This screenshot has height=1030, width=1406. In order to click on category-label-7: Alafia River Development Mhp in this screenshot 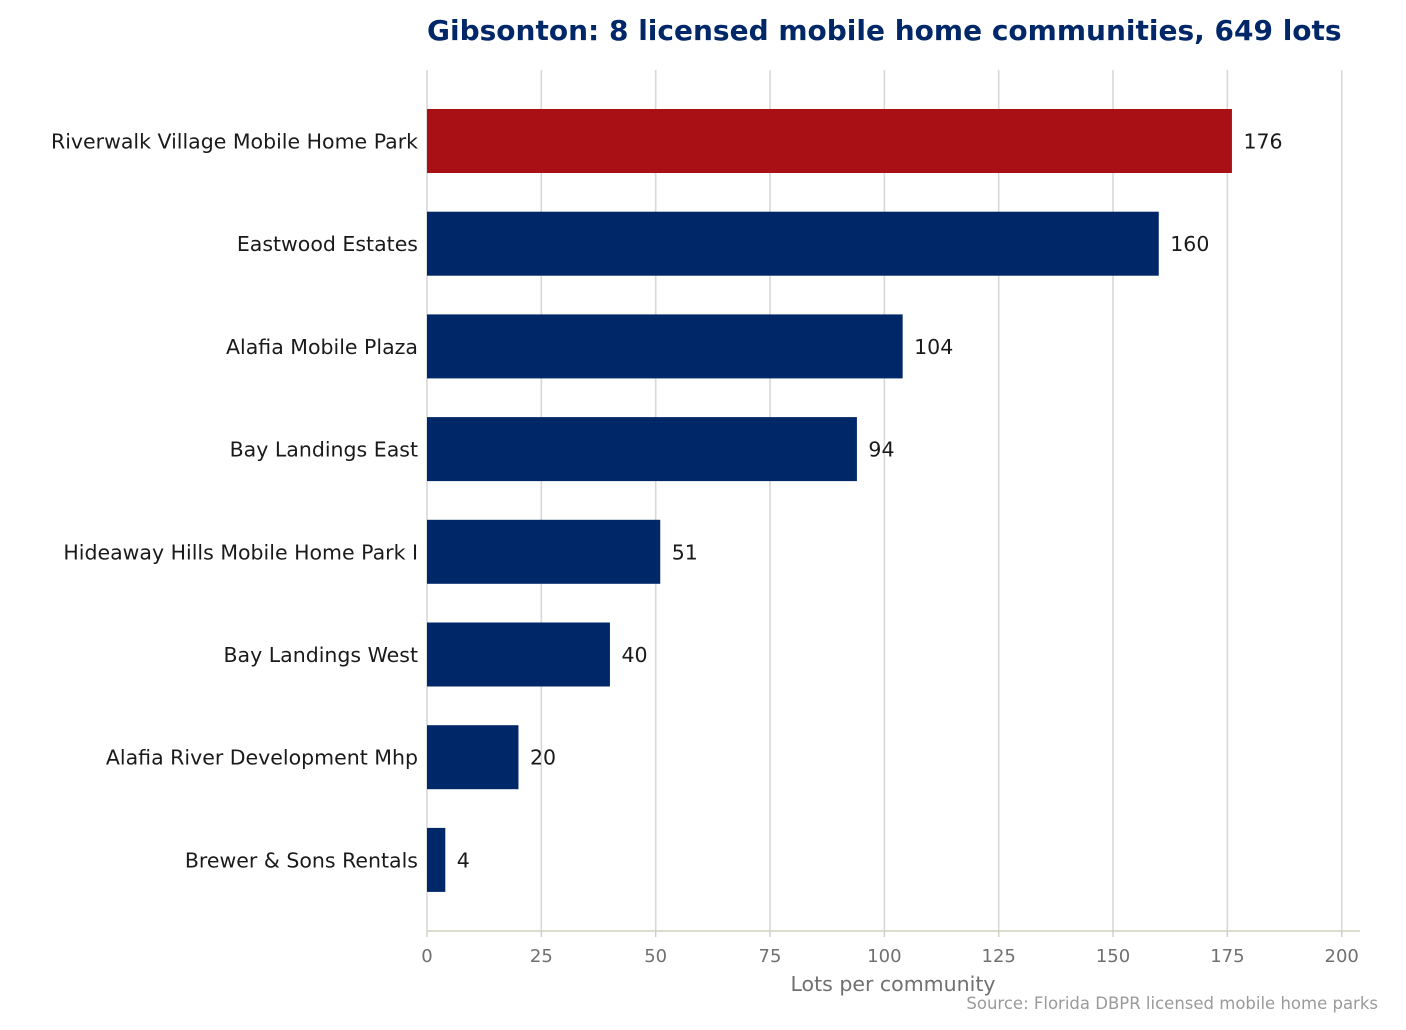, I will do `click(262, 758)`.